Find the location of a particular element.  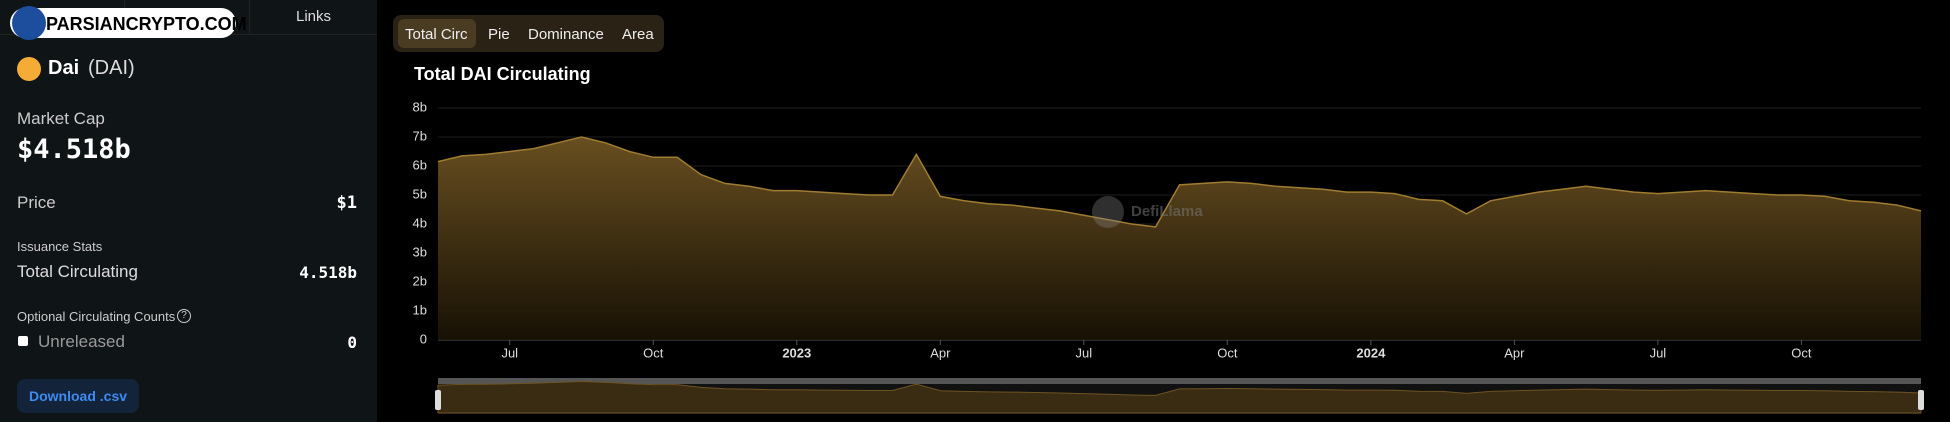

label: Unreleased is located at coordinates (81, 341).